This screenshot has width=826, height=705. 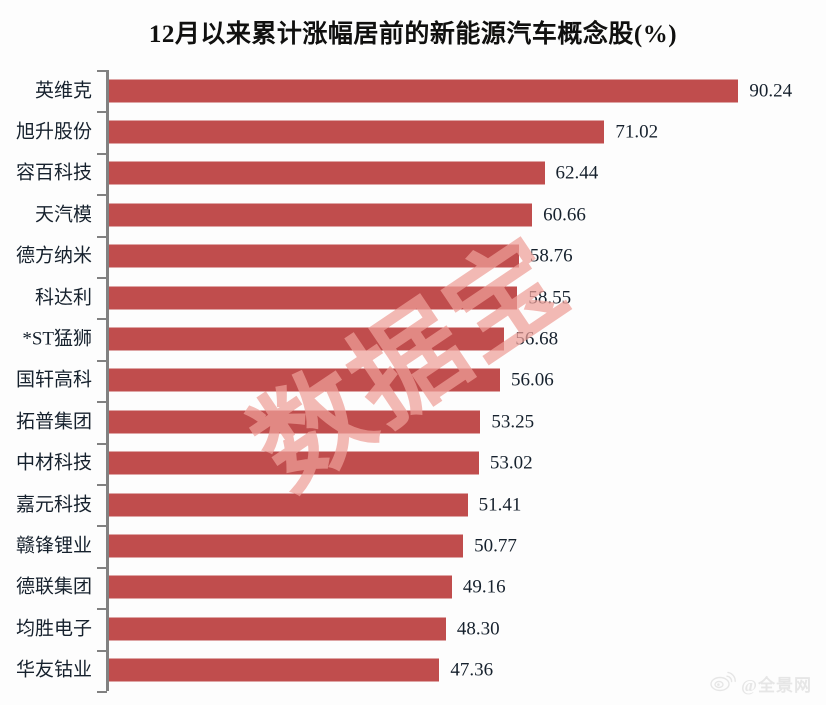 What do you see at coordinates (513, 422) in the screenshot?
I see `bar-value-label: 53.25` at bounding box center [513, 422].